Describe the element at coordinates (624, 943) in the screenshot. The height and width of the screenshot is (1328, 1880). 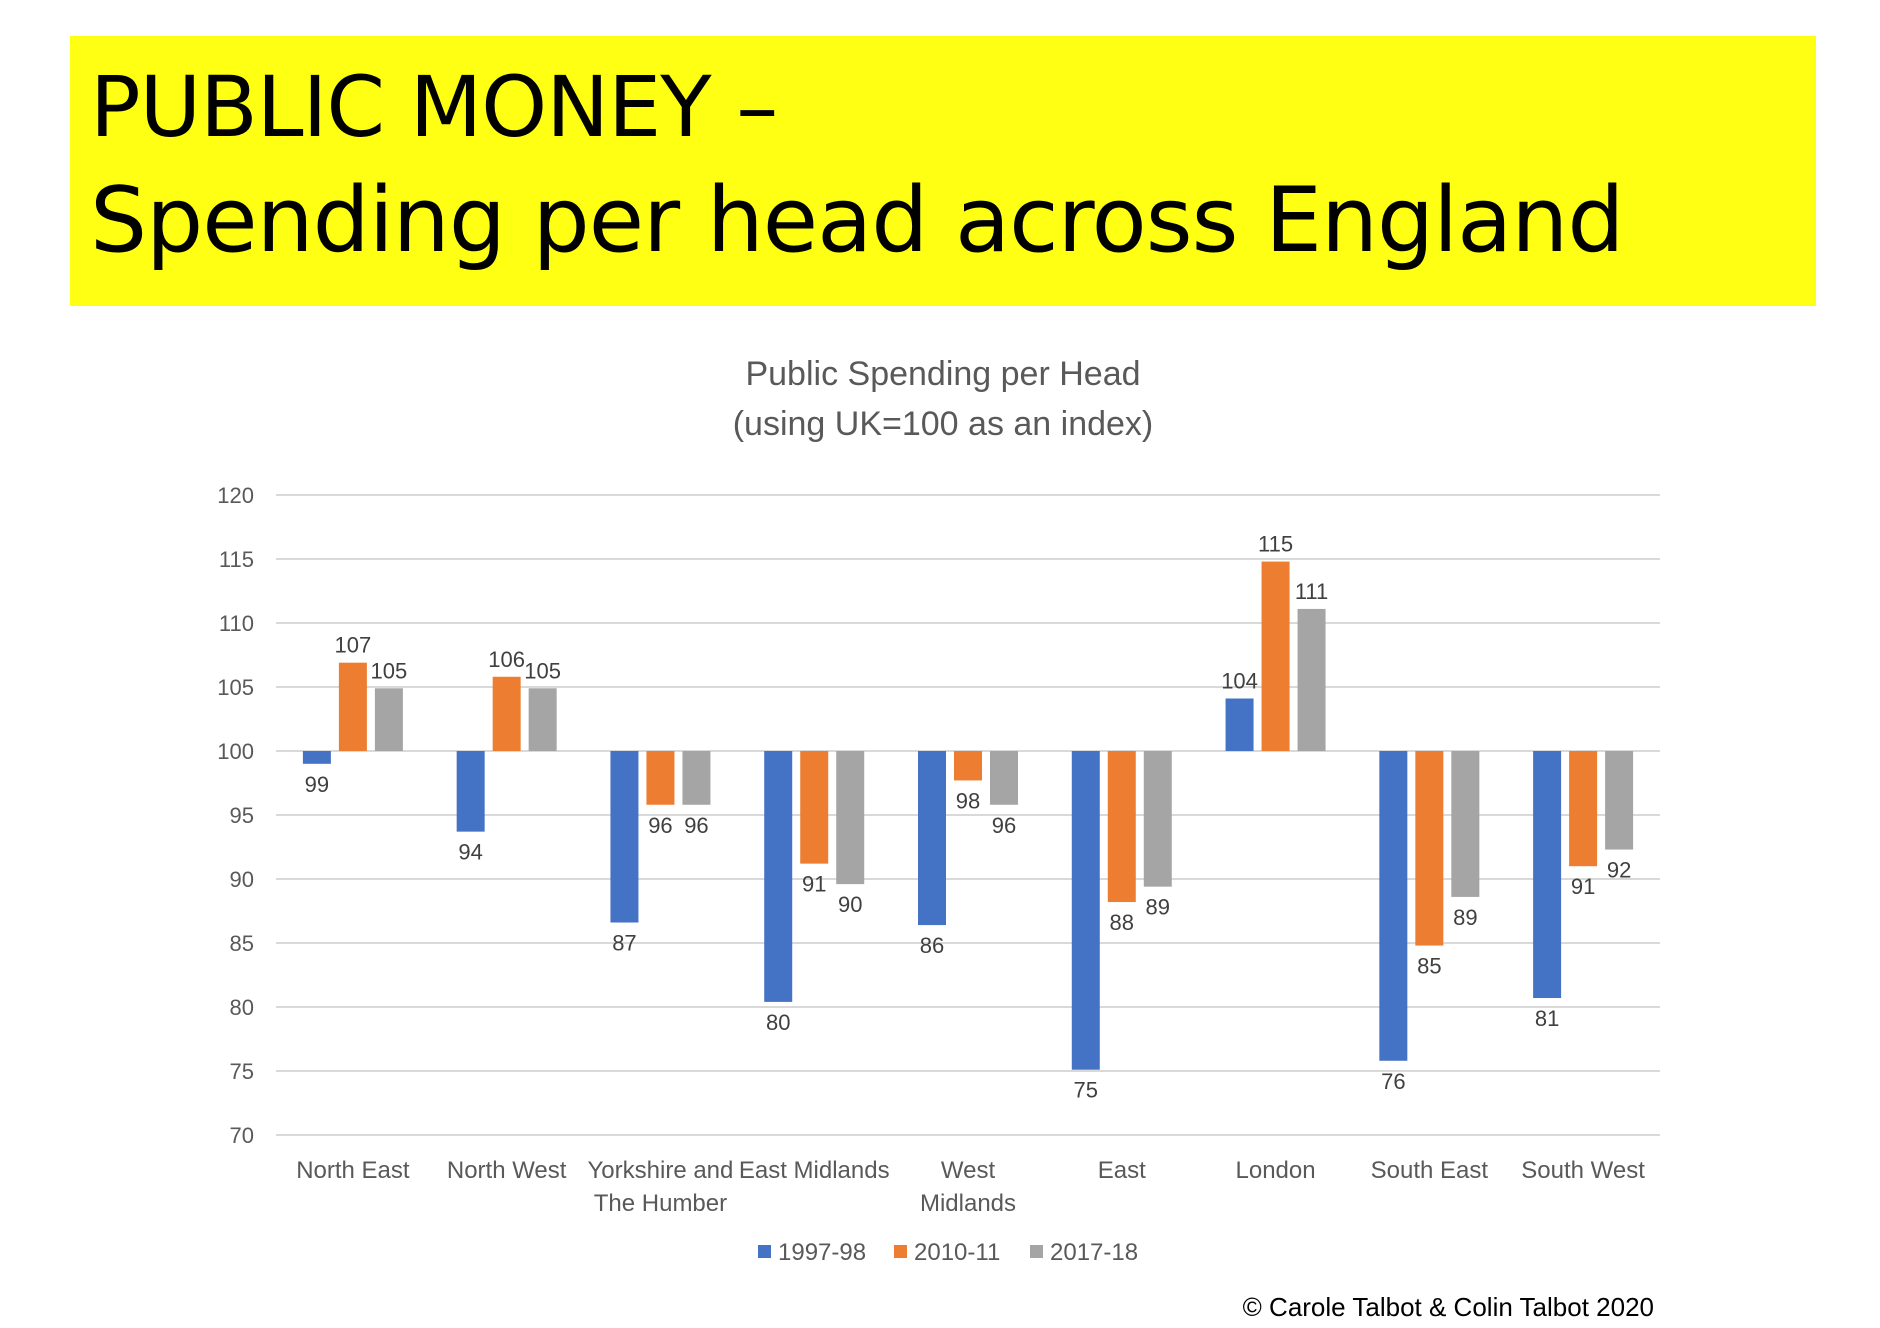
I see `data-label: 87` at that location.